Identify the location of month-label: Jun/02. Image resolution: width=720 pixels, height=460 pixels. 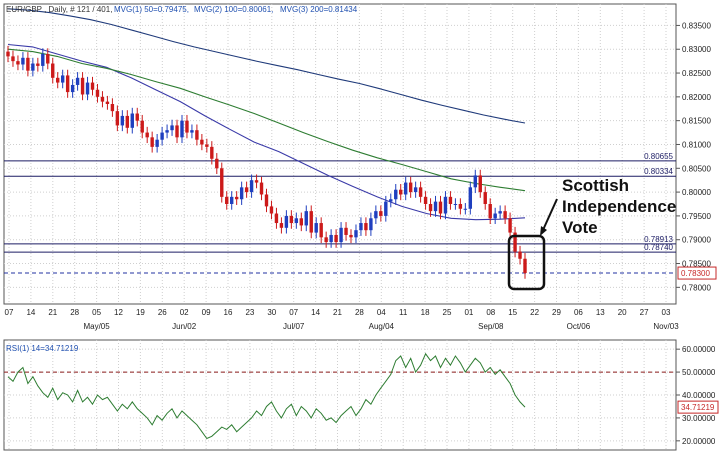
(184, 326).